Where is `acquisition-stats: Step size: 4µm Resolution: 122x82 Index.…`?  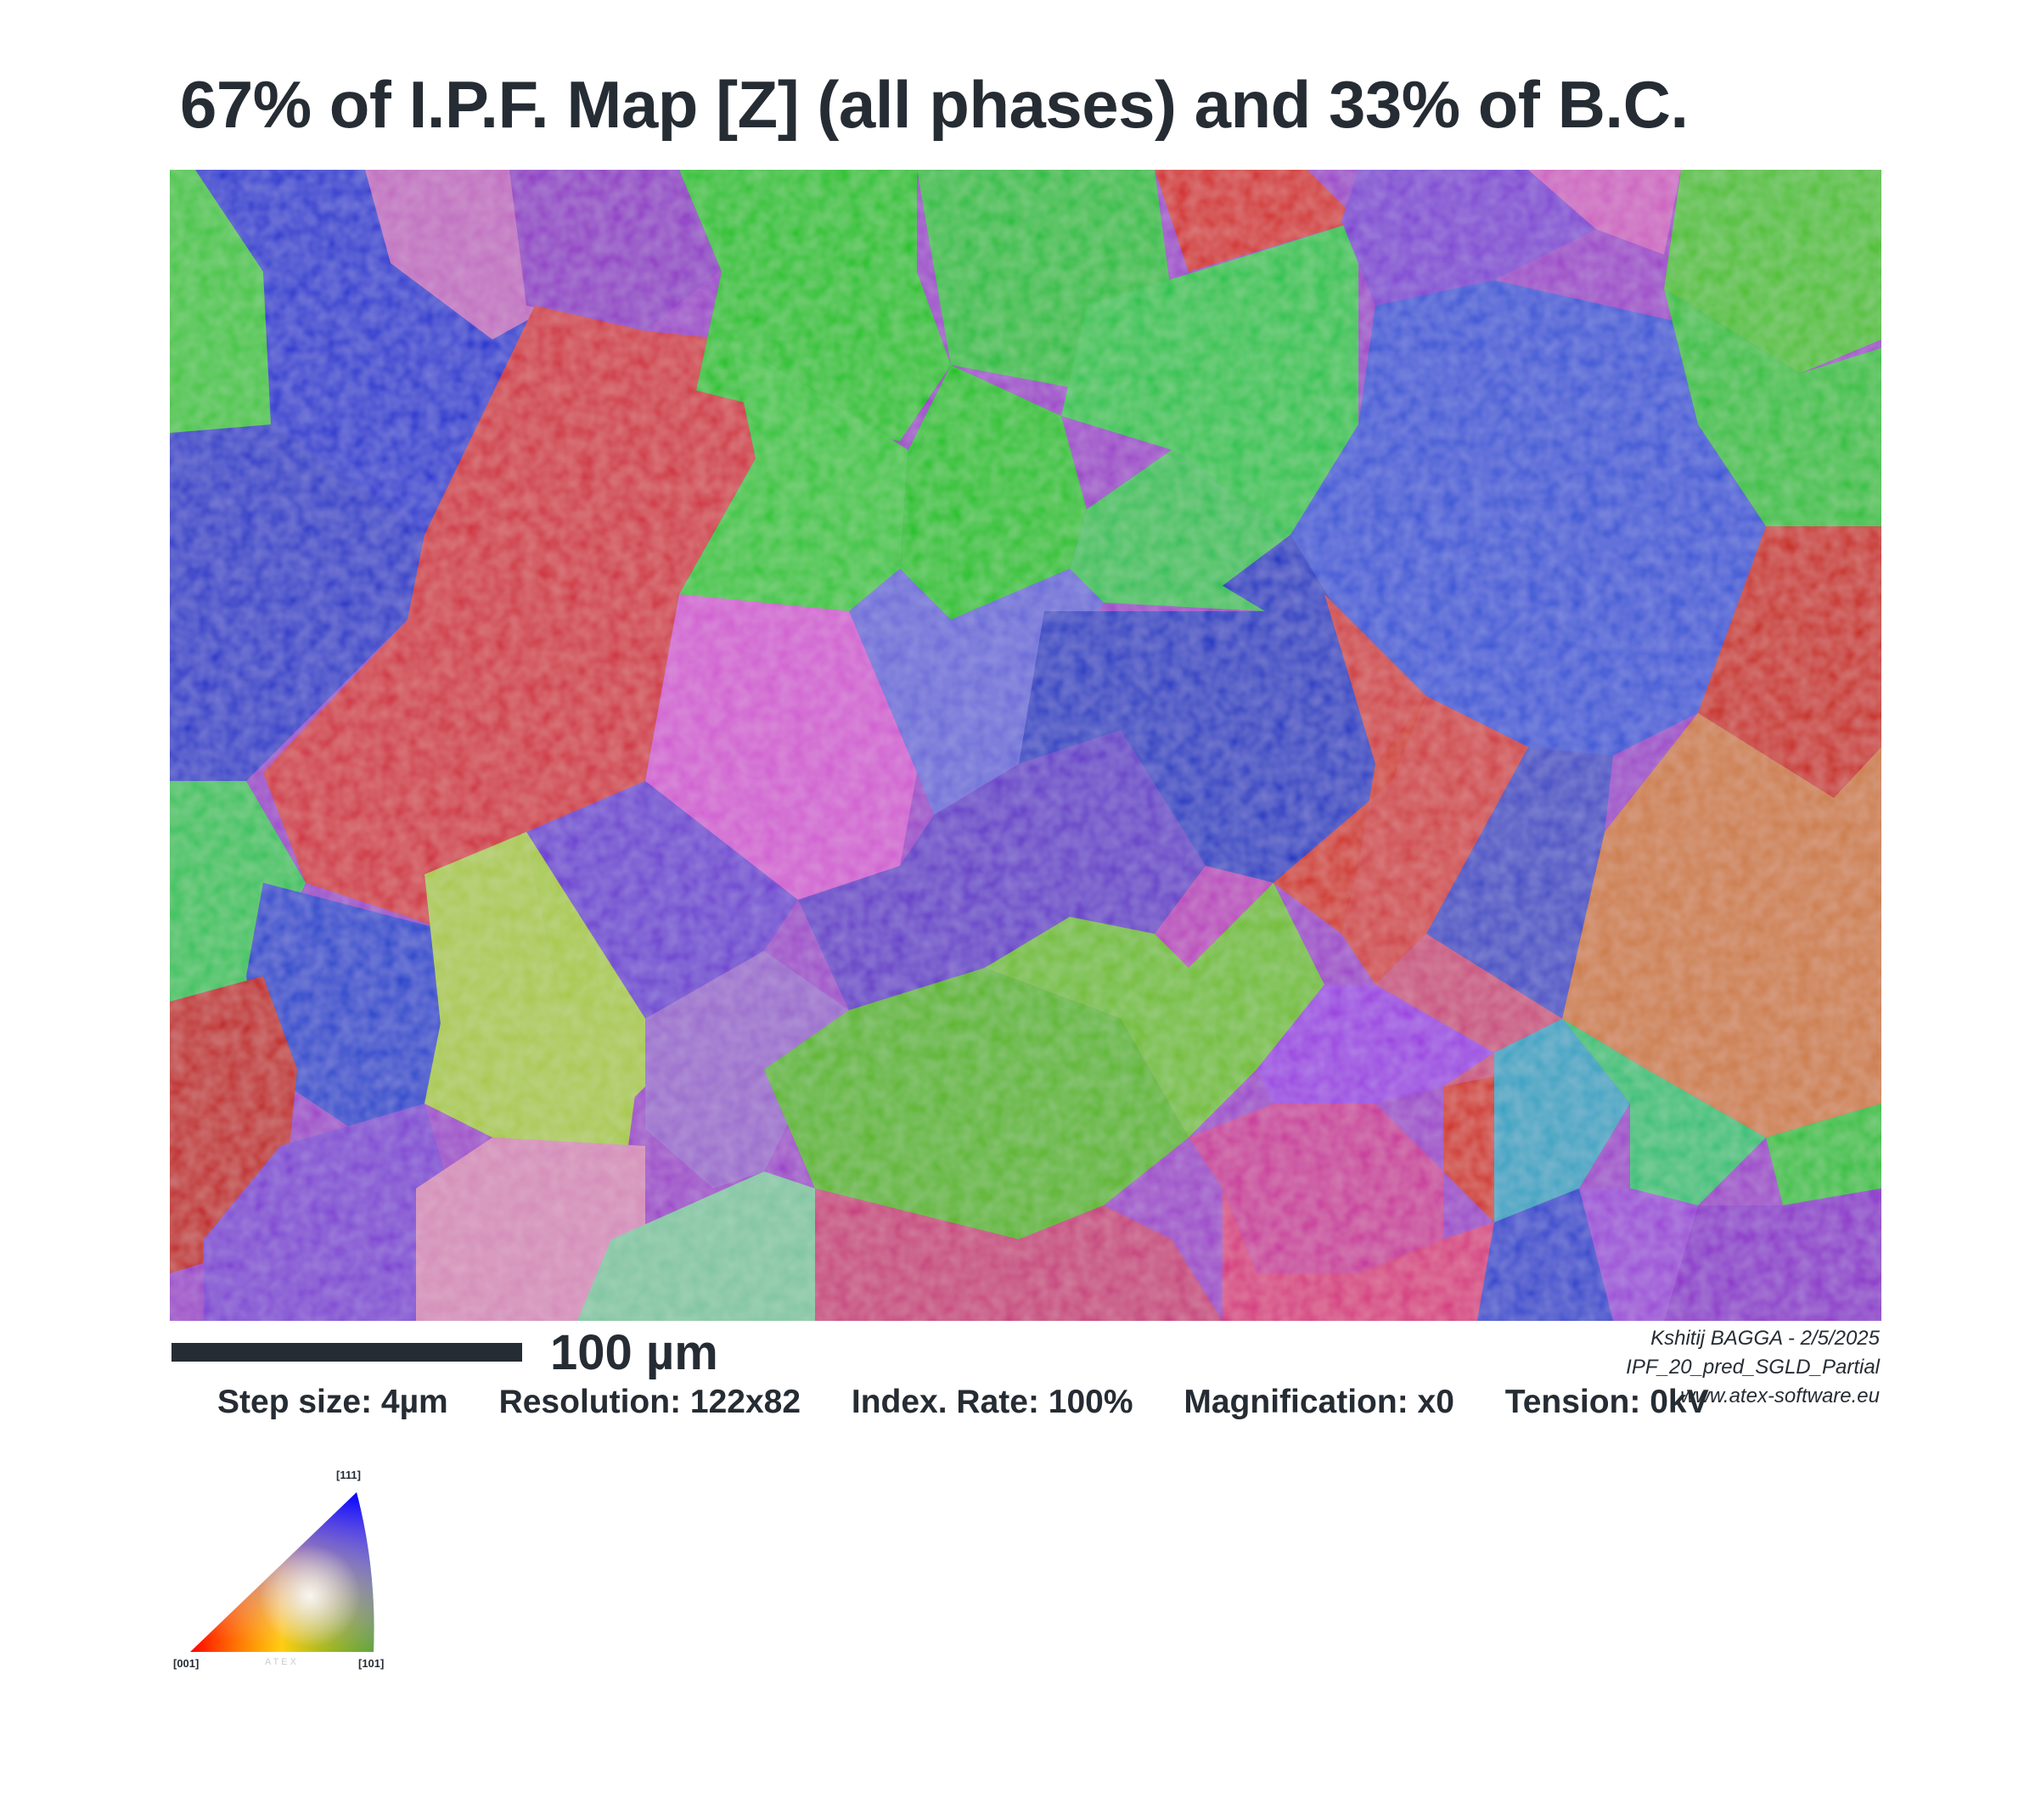
acquisition-stats: Step size: 4µm Resolution: 122x82 Index.… is located at coordinates (984, 1402).